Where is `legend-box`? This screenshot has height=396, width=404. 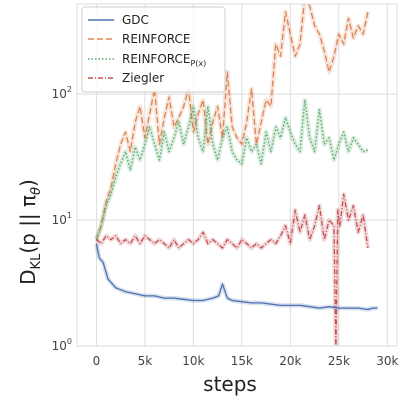
legend-box is located at coordinates (153, 49).